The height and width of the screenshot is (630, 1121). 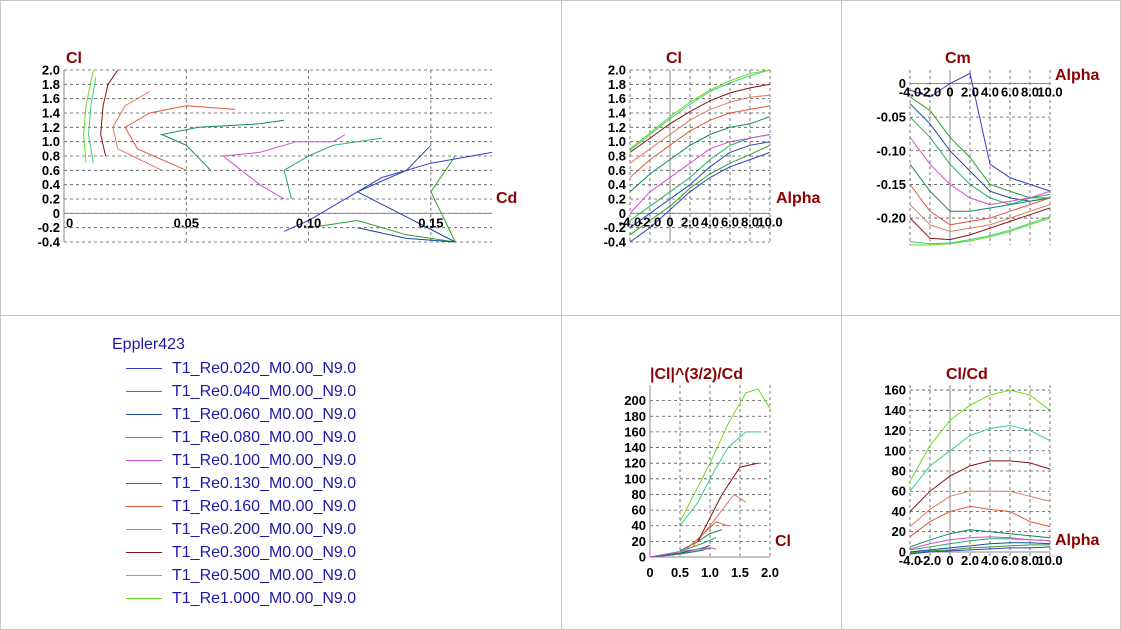 What do you see at coordinates (891, 117) in the screenshot?
I see `y-tick-label: -0.05` at bounding box center [891, 117].